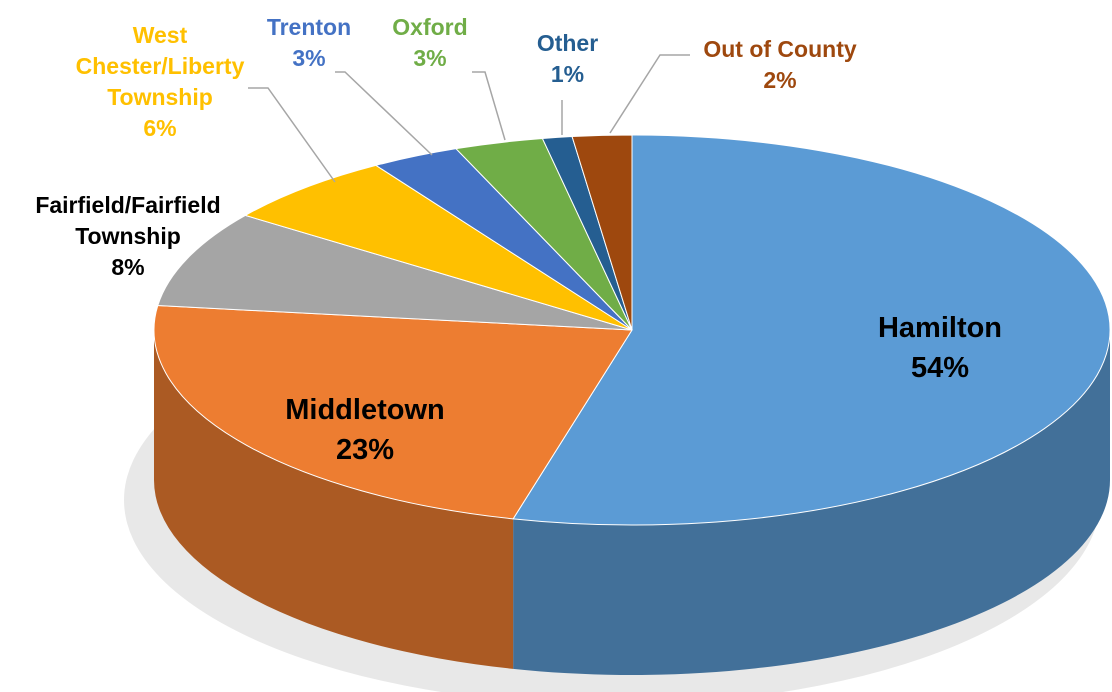 This screenshot has height=692, width=1112. I want to click on value-label: 2%, so click(780, 80).